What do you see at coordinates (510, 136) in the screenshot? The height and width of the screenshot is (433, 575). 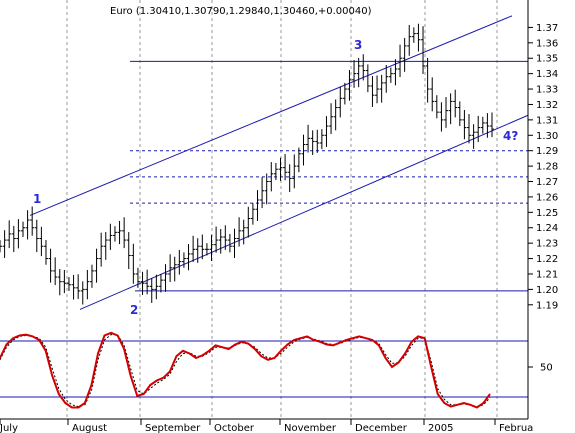 I see `wave-label: 4?` at bounding box center [510, 136].